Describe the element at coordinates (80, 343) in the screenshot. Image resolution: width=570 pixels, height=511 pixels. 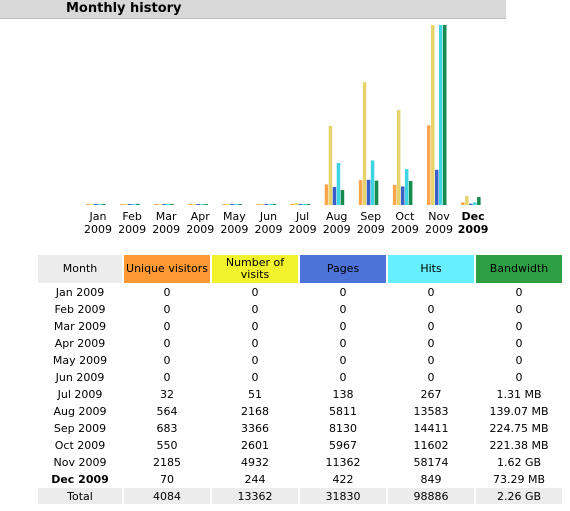
I see `cell-month: Apr 2009` at that location.